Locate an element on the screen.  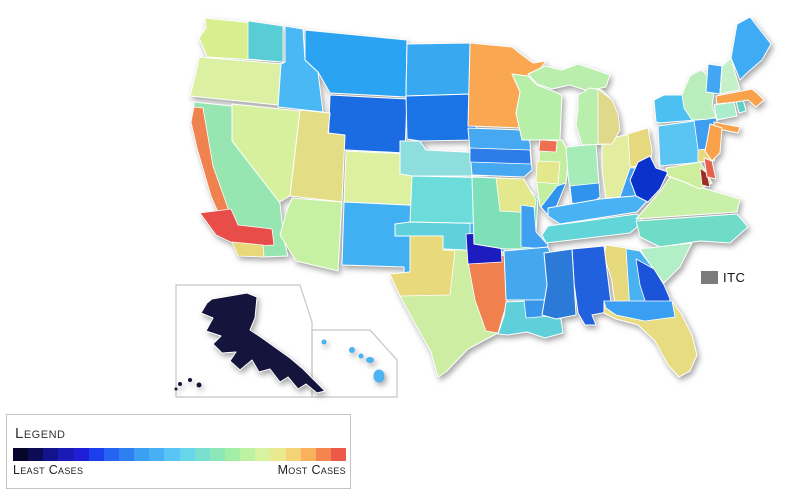
legend-most-label: Most Cases is located at coordinates (311, 470).